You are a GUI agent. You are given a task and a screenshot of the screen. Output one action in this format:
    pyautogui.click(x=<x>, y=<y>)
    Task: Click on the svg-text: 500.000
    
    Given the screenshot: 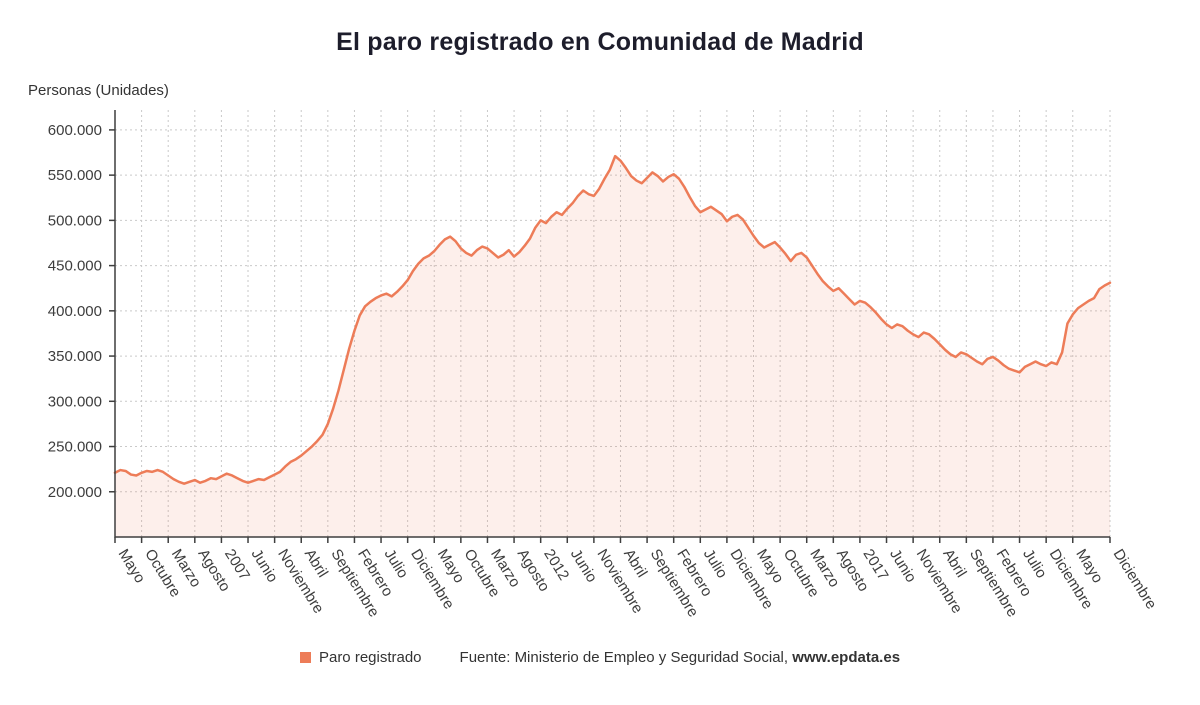 What is the action you would take?
    pyautogui.click(x=75, y=220)
    